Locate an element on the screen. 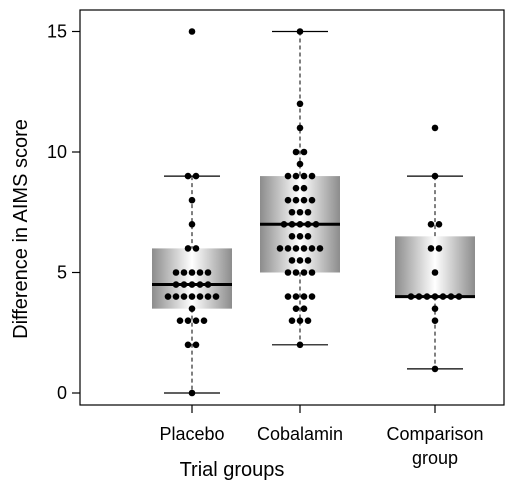 This screenshot has width=512, height=485. x-tick-label-0: Placebo is located at coordinates (191, 434).